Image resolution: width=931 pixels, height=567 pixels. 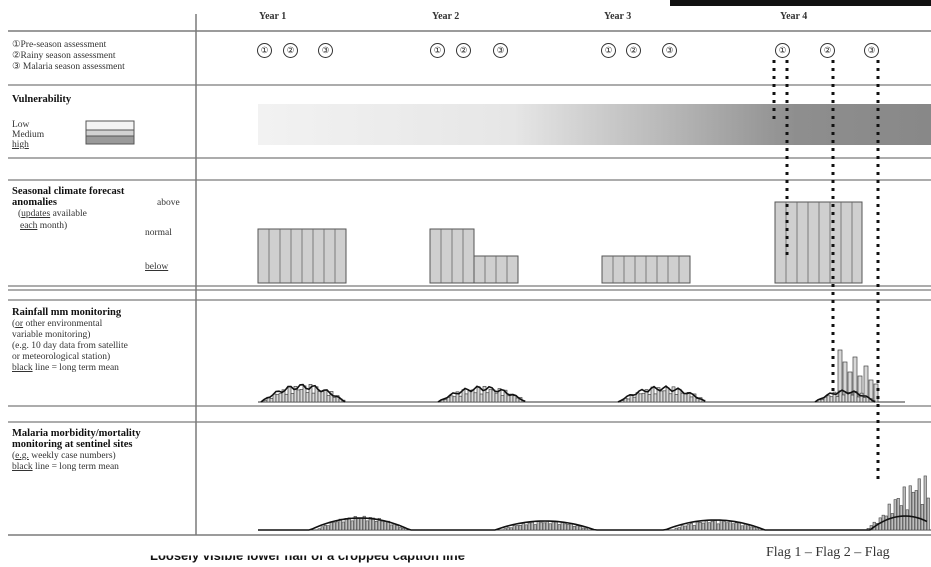 What do you see at coordinates (581, 376) in the screenshot?
I see `rainfall-chart` at bounding box center [581, 376].